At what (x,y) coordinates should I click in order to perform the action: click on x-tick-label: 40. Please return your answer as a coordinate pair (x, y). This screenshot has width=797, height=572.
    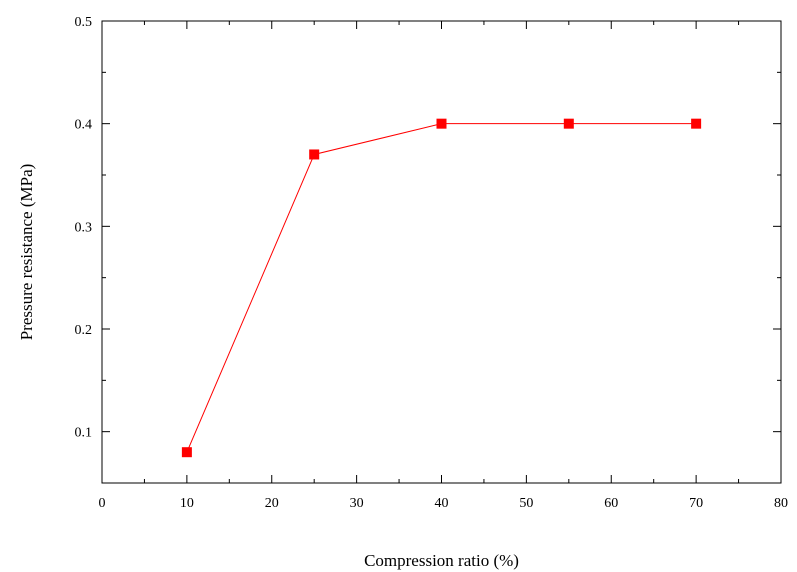
    Looking at the image, I should click on (442, 503).